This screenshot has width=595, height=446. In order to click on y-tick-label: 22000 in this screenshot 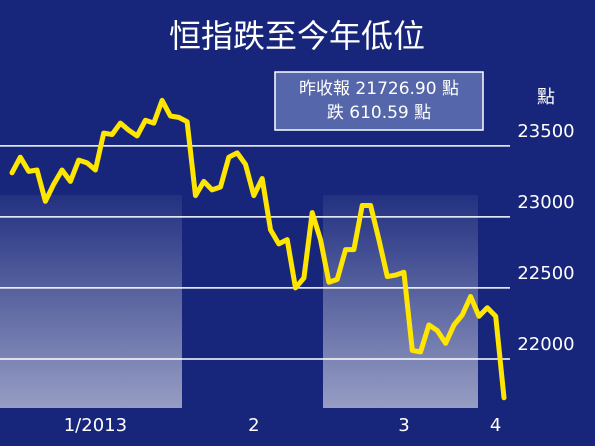, I will do `click(545, 344)`.